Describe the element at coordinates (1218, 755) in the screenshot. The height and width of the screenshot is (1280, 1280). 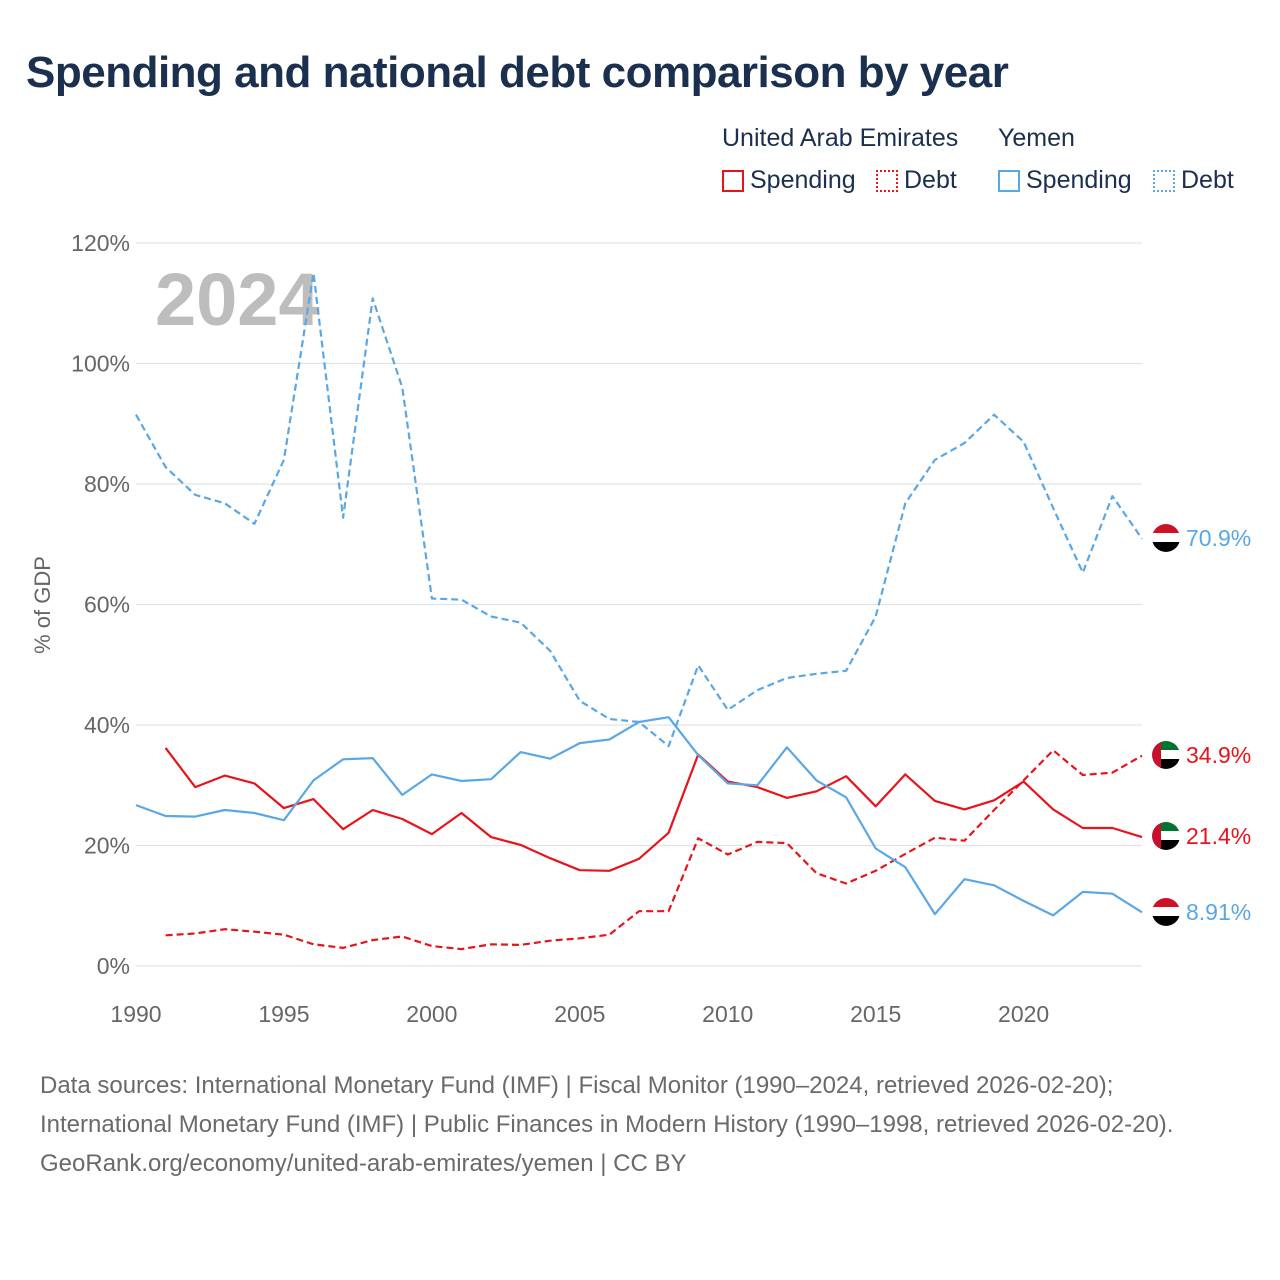
I see `end-label-uae-debt: 34.9%` at that location.